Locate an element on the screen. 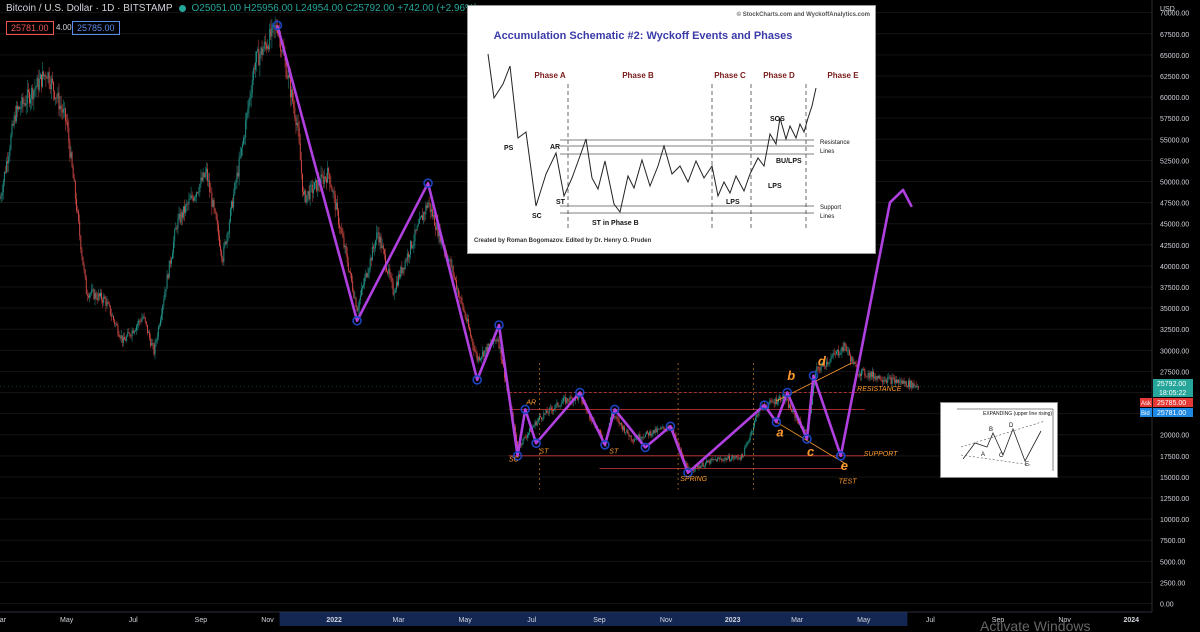 Image resolution: width=1200 pixels, height=632 pixels. mini-point-label: C is located at coordinates (1001, 456).